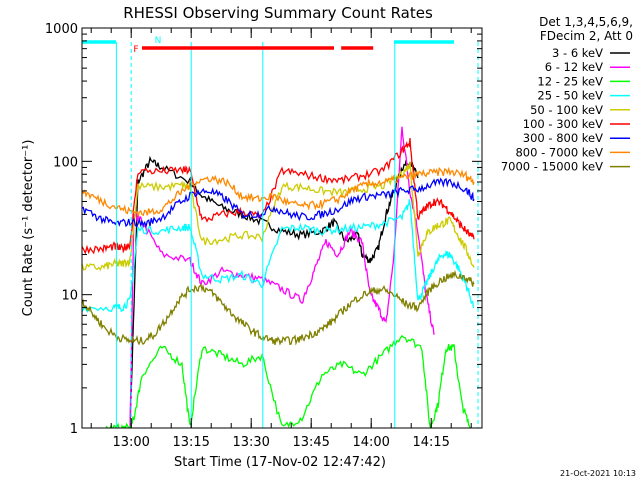 The width and height of the screenshot is (640, 480). What do you see at coordinates (586, 36) in the screenshot?
I see `legend-header-line-2: FDecim 2, Att 0` at bounding box center [586, 36].